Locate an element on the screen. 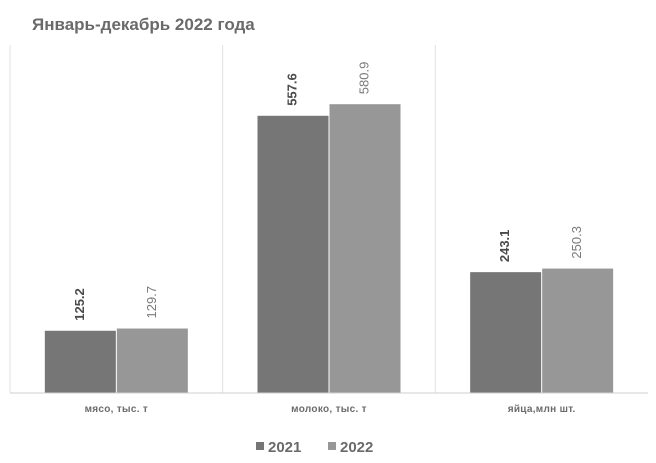 Image resolution: width=656 pixels, height=463 pixels. x-tick-label-2: молоко, тыс. т is located at coordinates (329, 409).